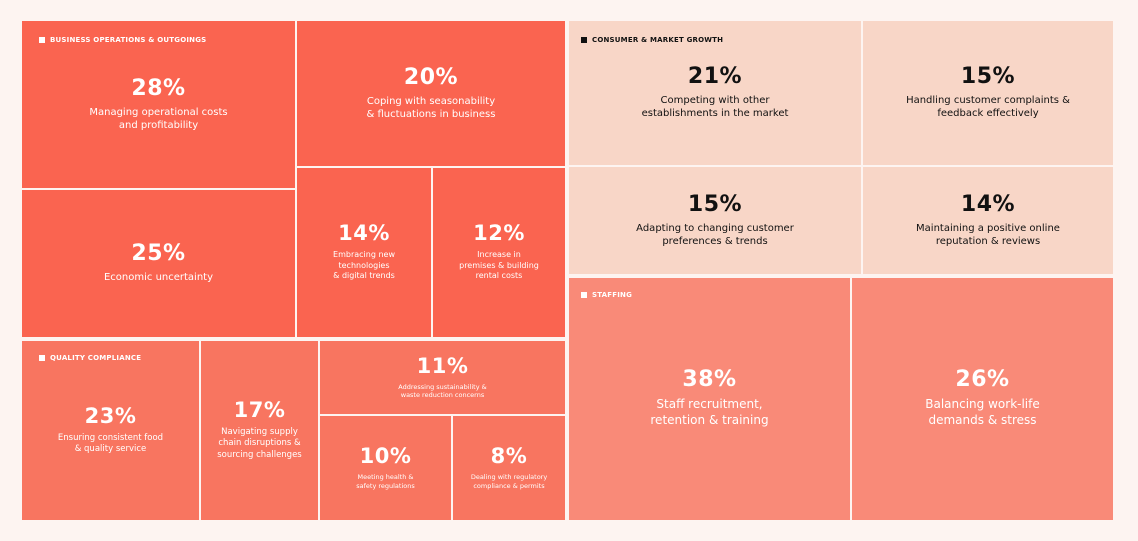 This screenshot has width=1138, height=541. I want to click on group-label-text: CONSUMER & MARKET GROWTH, so click(658, 40).